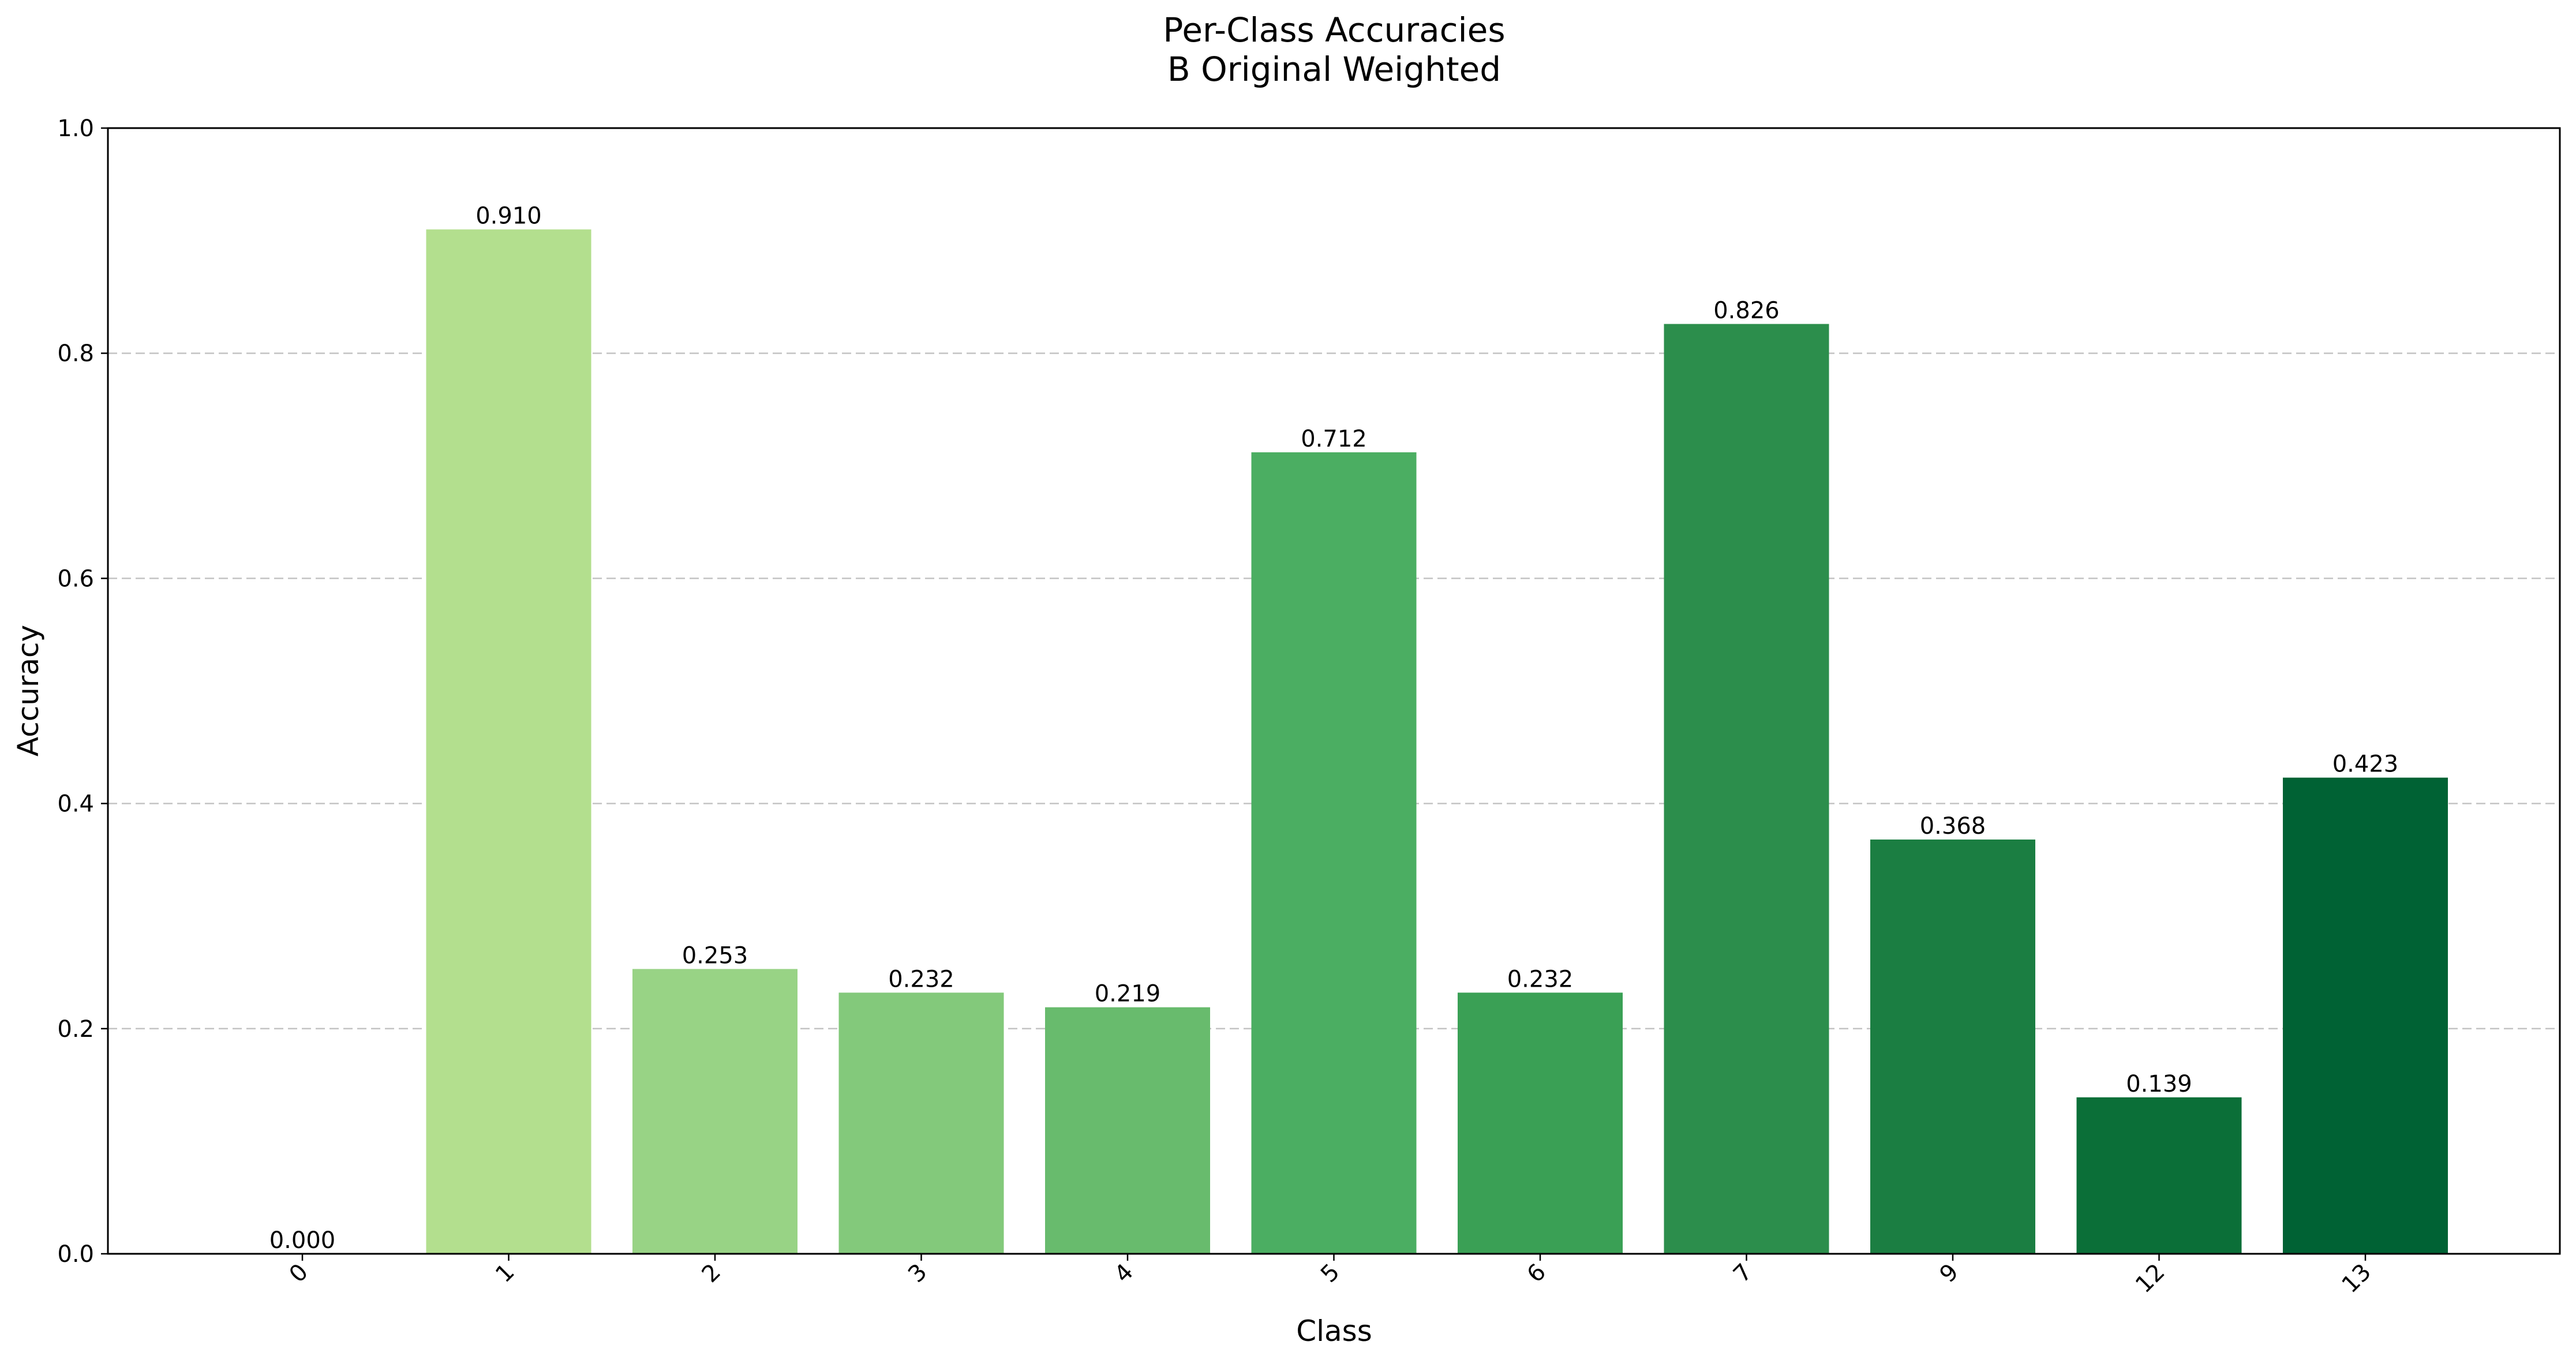 This screenshot has height=1364, width=2576. I want to click on y-tick-label-0.8: 0.8, so click(75, 353).